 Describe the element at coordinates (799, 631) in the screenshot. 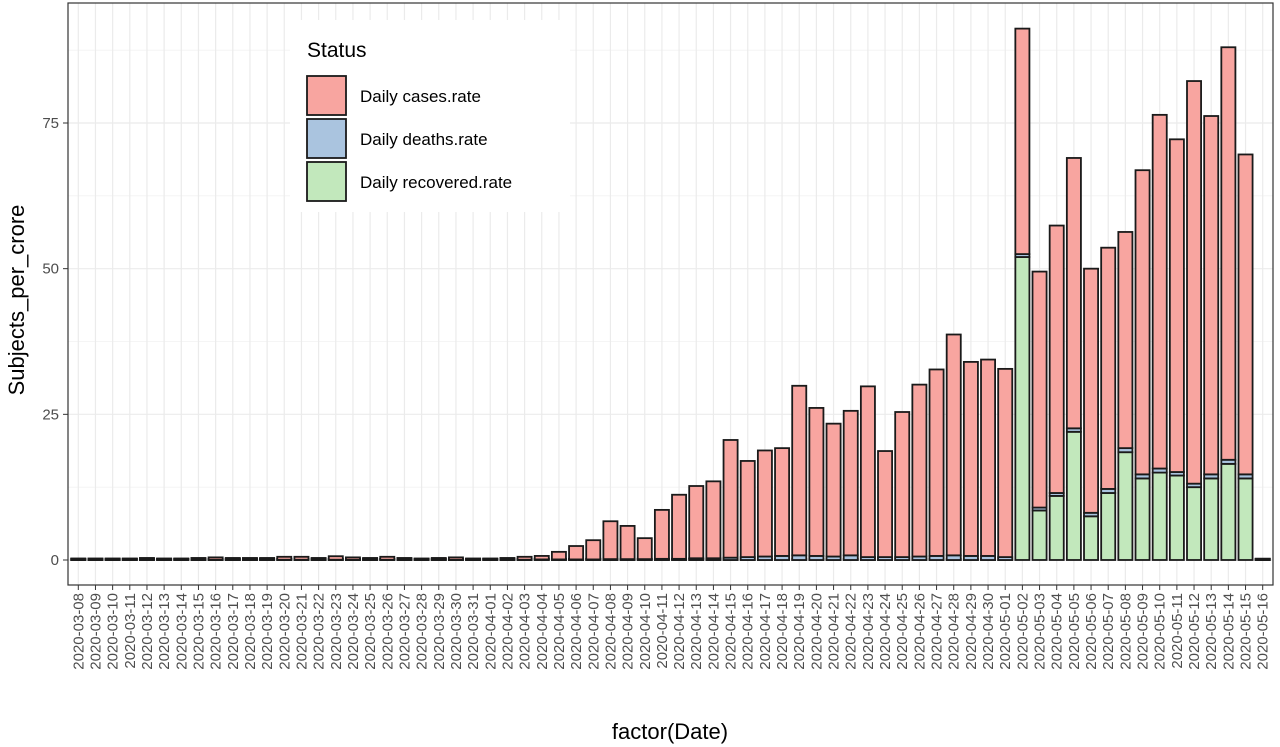

I see `x-tick-label: 2020-04-19` at that location.